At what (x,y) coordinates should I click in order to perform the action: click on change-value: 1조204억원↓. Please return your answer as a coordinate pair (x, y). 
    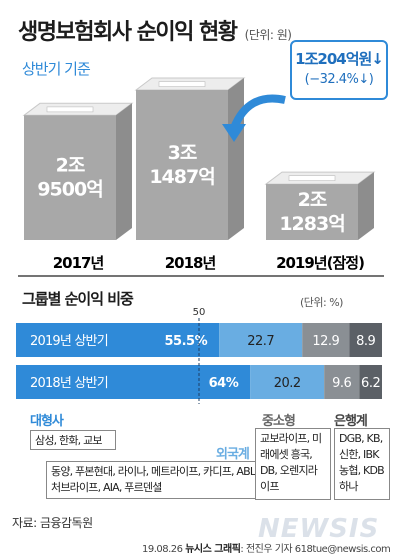
    Looking at the image, I should click on (339, 59).